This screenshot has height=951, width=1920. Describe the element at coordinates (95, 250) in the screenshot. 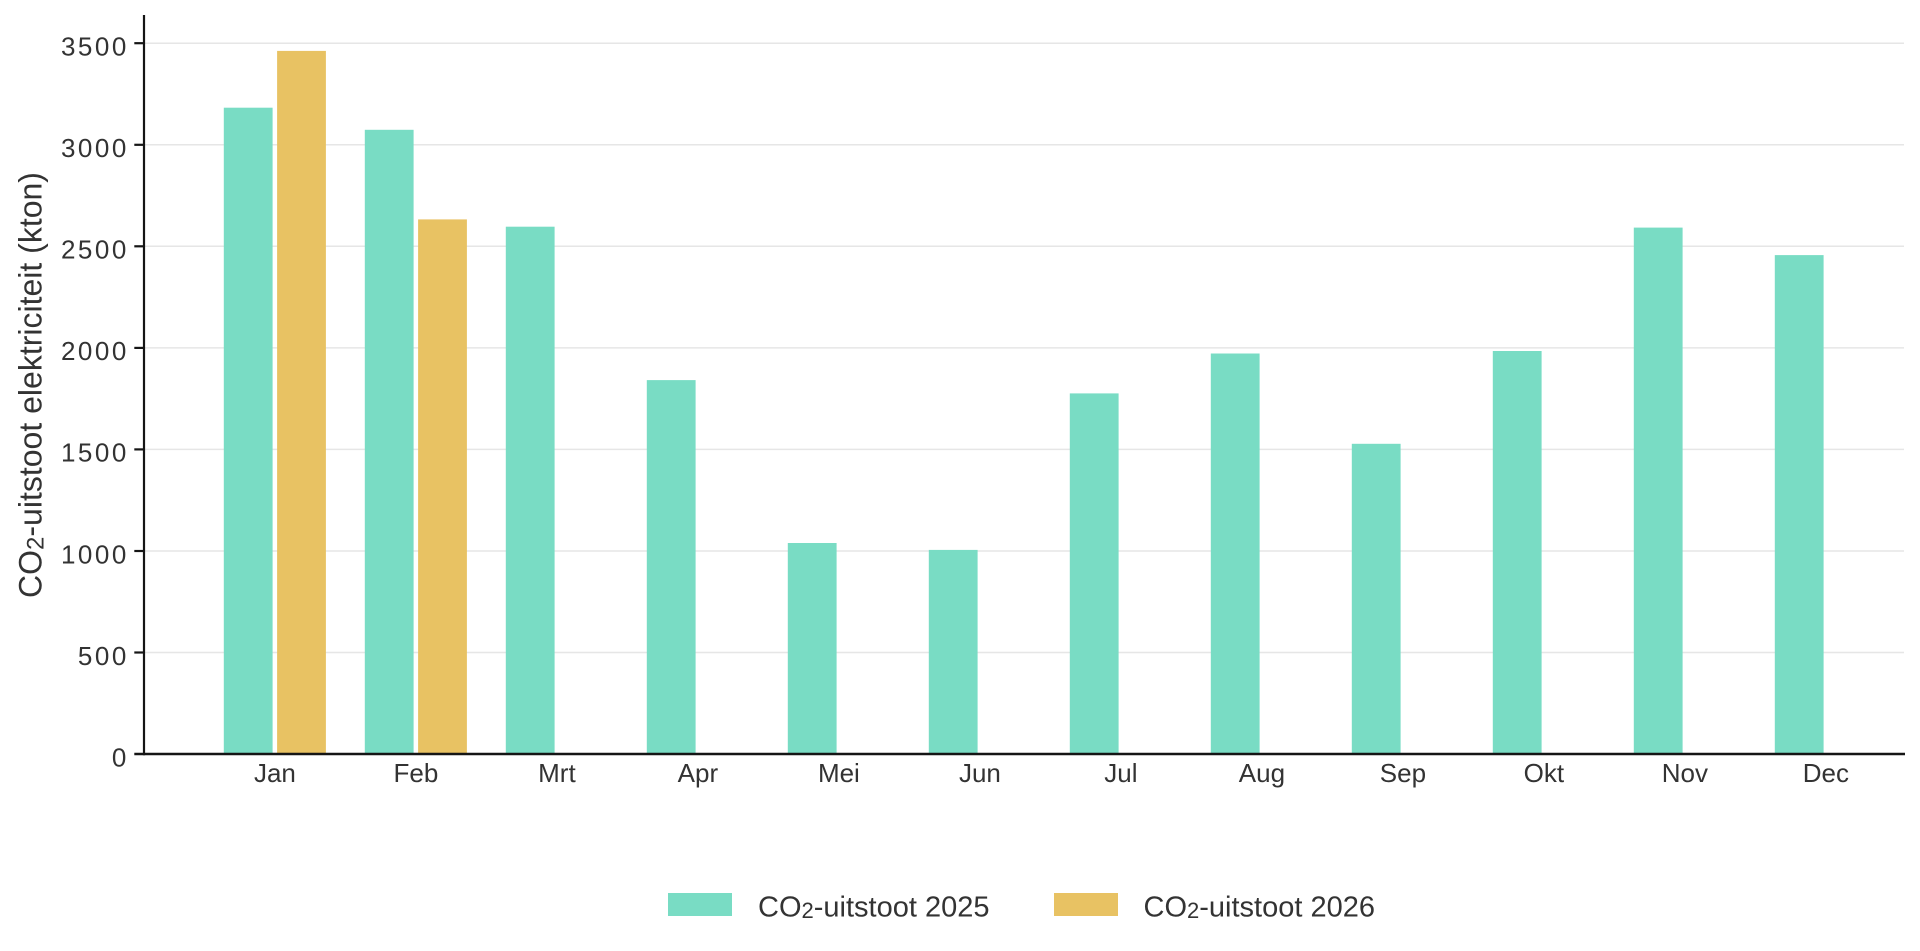

I see `svg-text: 2500` at that location.